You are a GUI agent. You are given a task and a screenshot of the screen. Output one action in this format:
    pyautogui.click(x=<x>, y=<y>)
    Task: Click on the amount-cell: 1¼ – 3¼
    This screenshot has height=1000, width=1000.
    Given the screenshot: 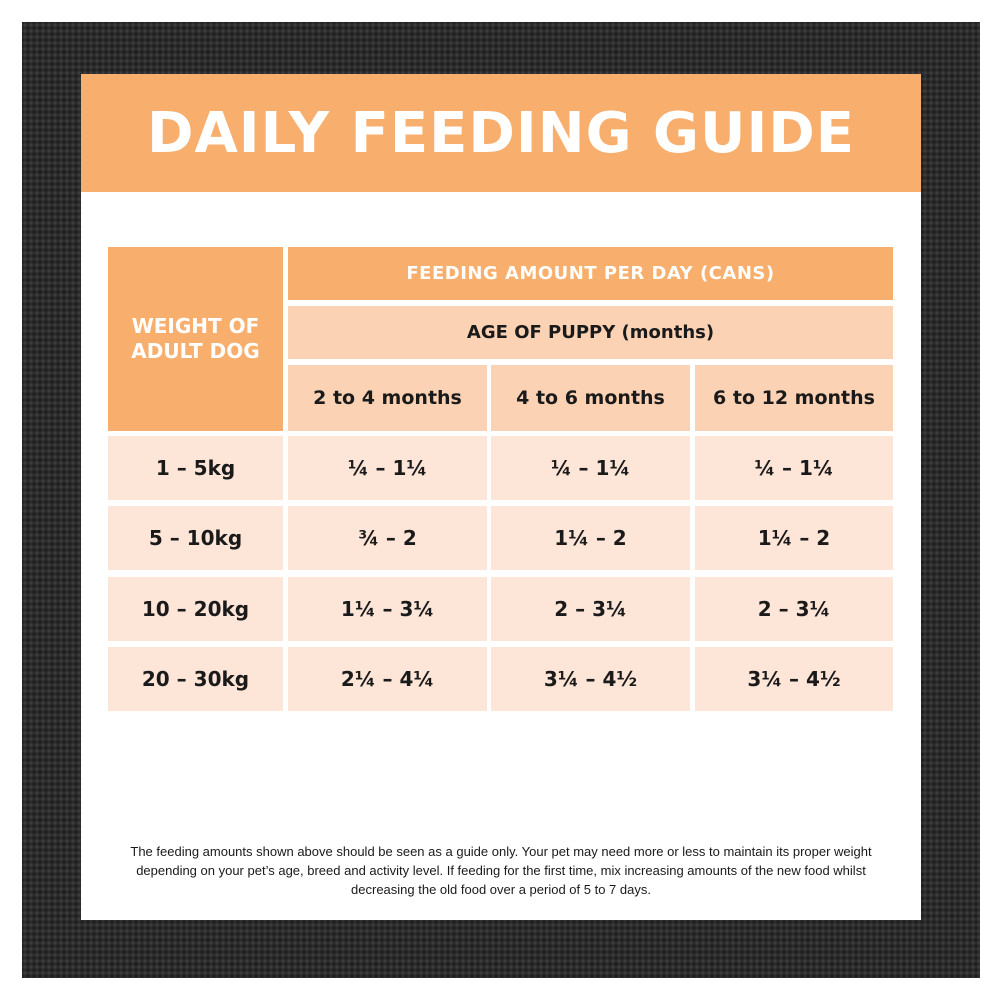 What is the action you would take?
    pyautogui.click(x=387, y=609)
    